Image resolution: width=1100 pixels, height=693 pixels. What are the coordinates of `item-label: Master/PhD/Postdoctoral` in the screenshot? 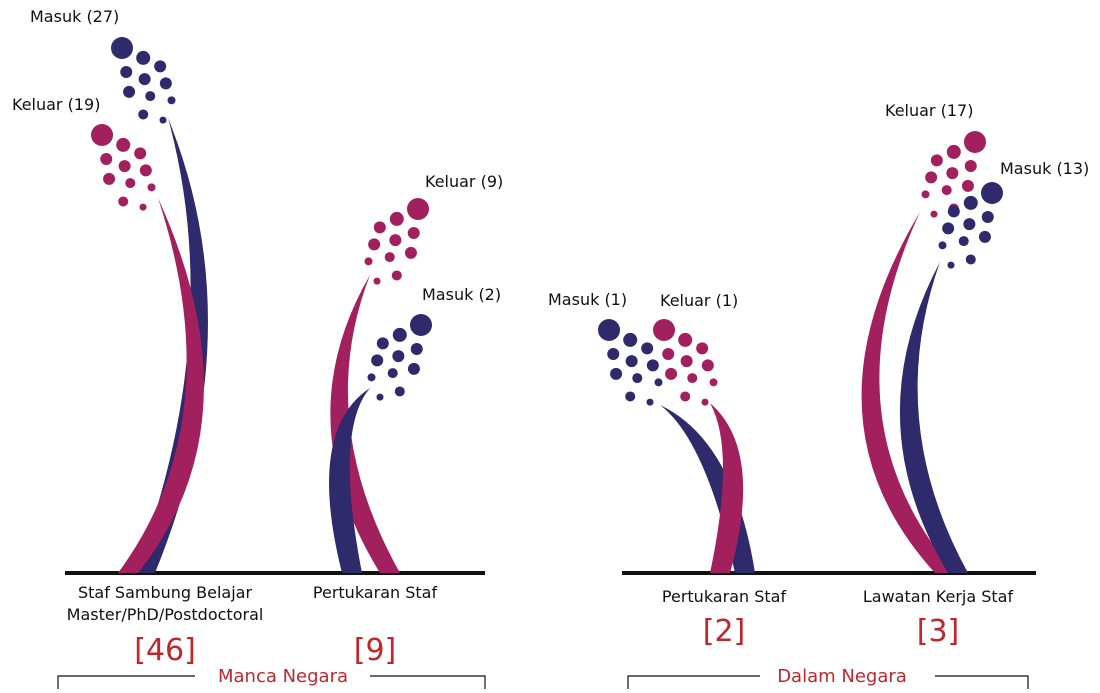 It's located at (165, 614).